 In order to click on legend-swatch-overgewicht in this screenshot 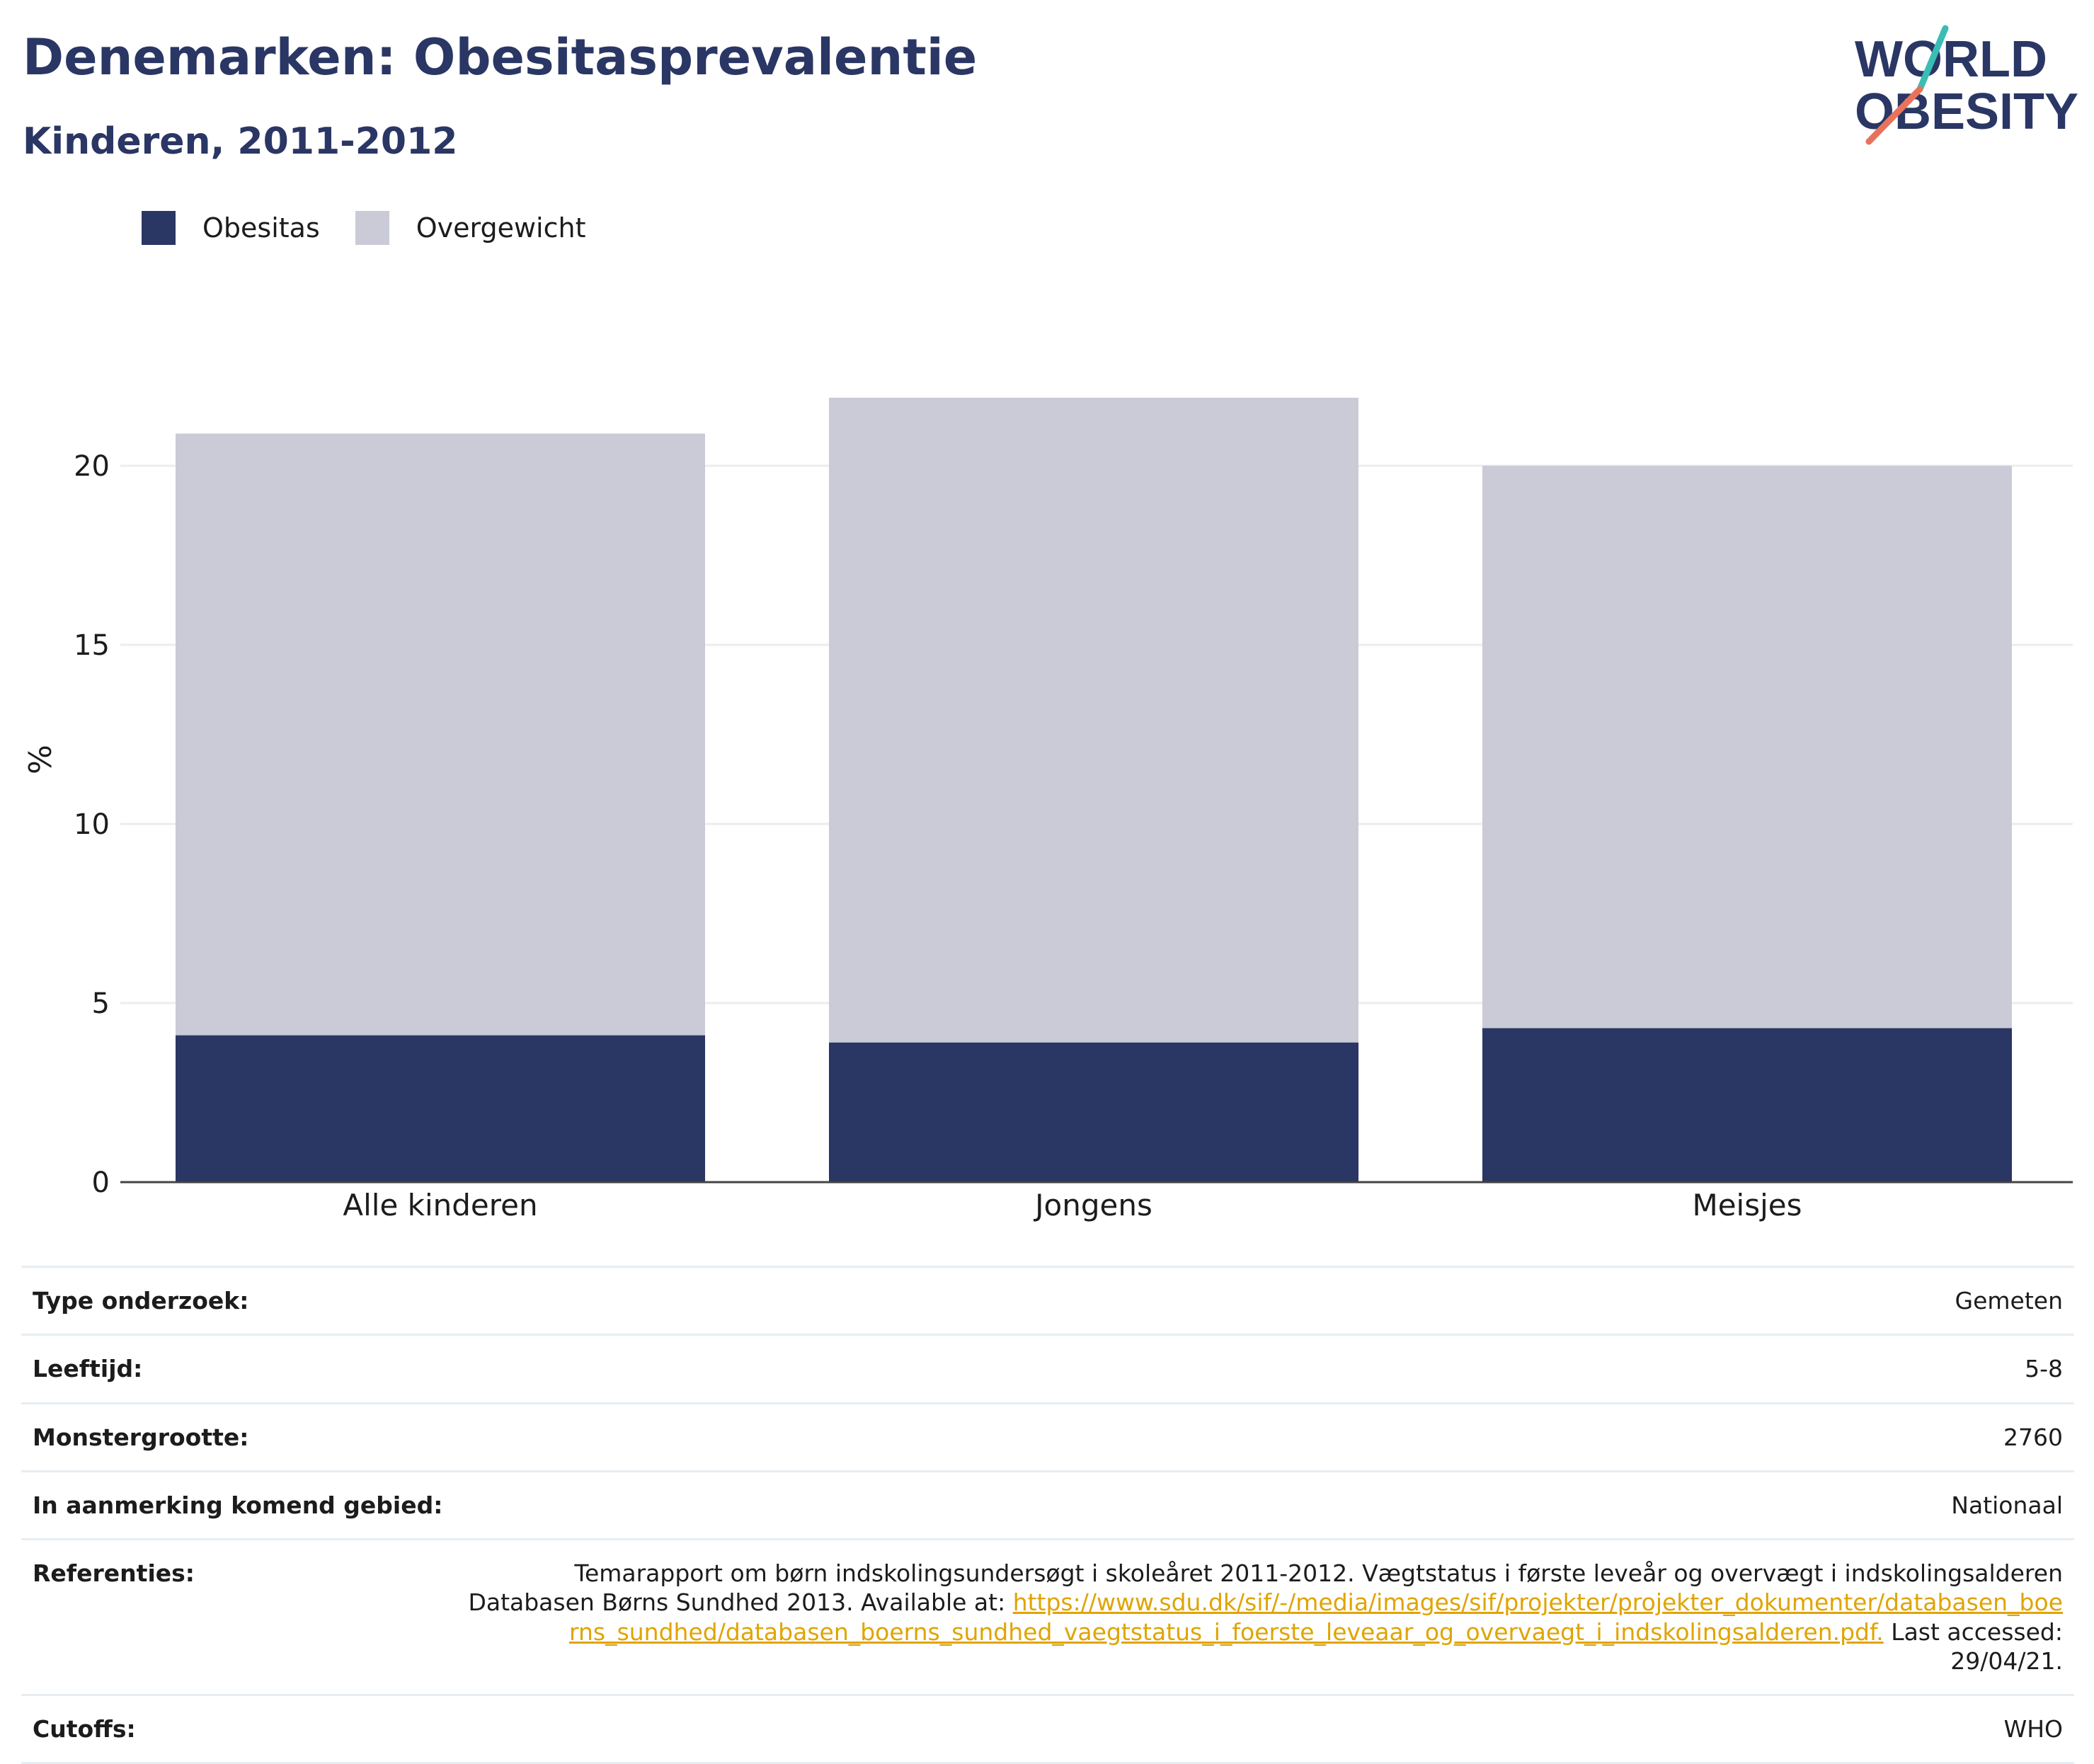, I will do `click(372, 228)`.